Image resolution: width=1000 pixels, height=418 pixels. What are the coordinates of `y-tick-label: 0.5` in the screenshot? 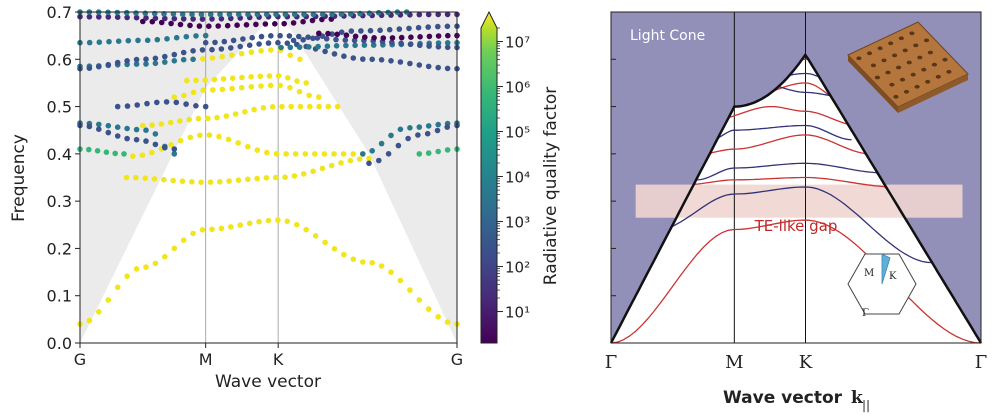 It's located at (59, 107).